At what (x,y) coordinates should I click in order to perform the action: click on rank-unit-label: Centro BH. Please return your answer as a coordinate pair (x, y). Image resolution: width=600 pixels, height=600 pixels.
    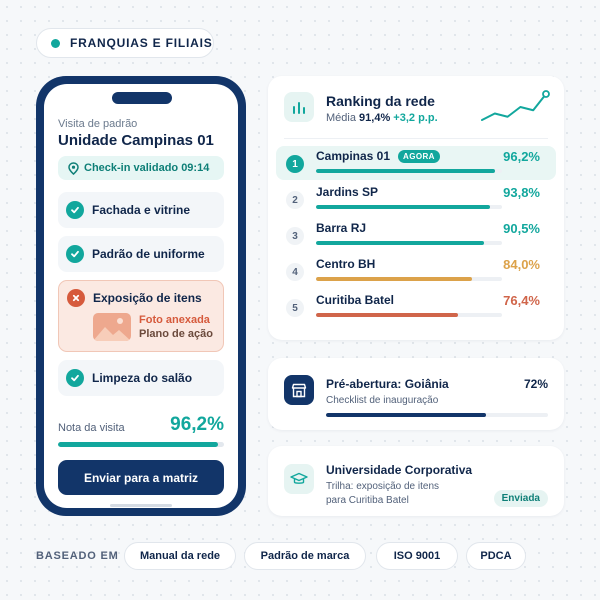
    Looking at the image, I should click on (346, 264).